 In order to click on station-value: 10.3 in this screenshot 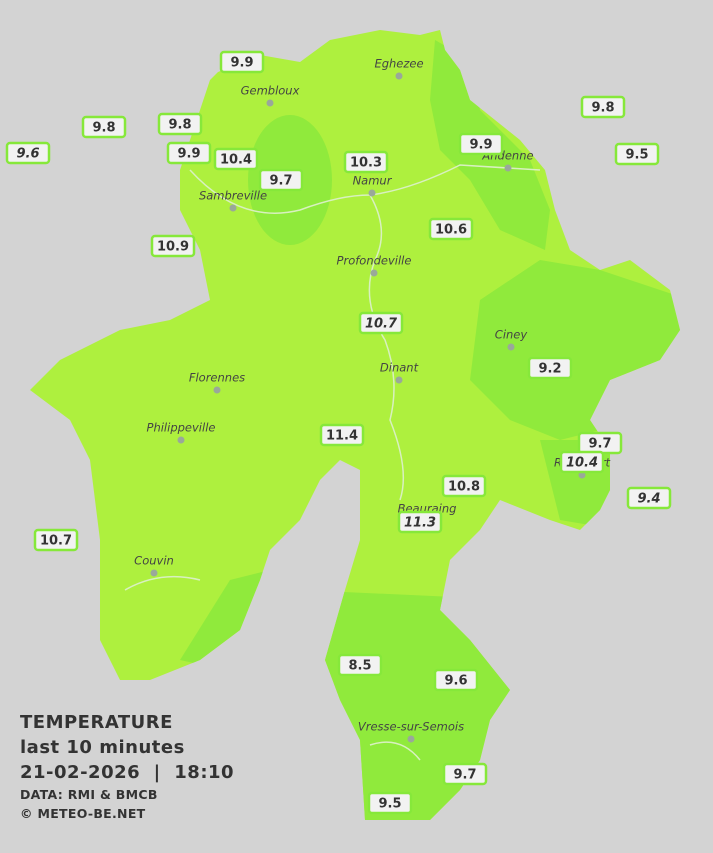, I will do `click(366, 163)`.